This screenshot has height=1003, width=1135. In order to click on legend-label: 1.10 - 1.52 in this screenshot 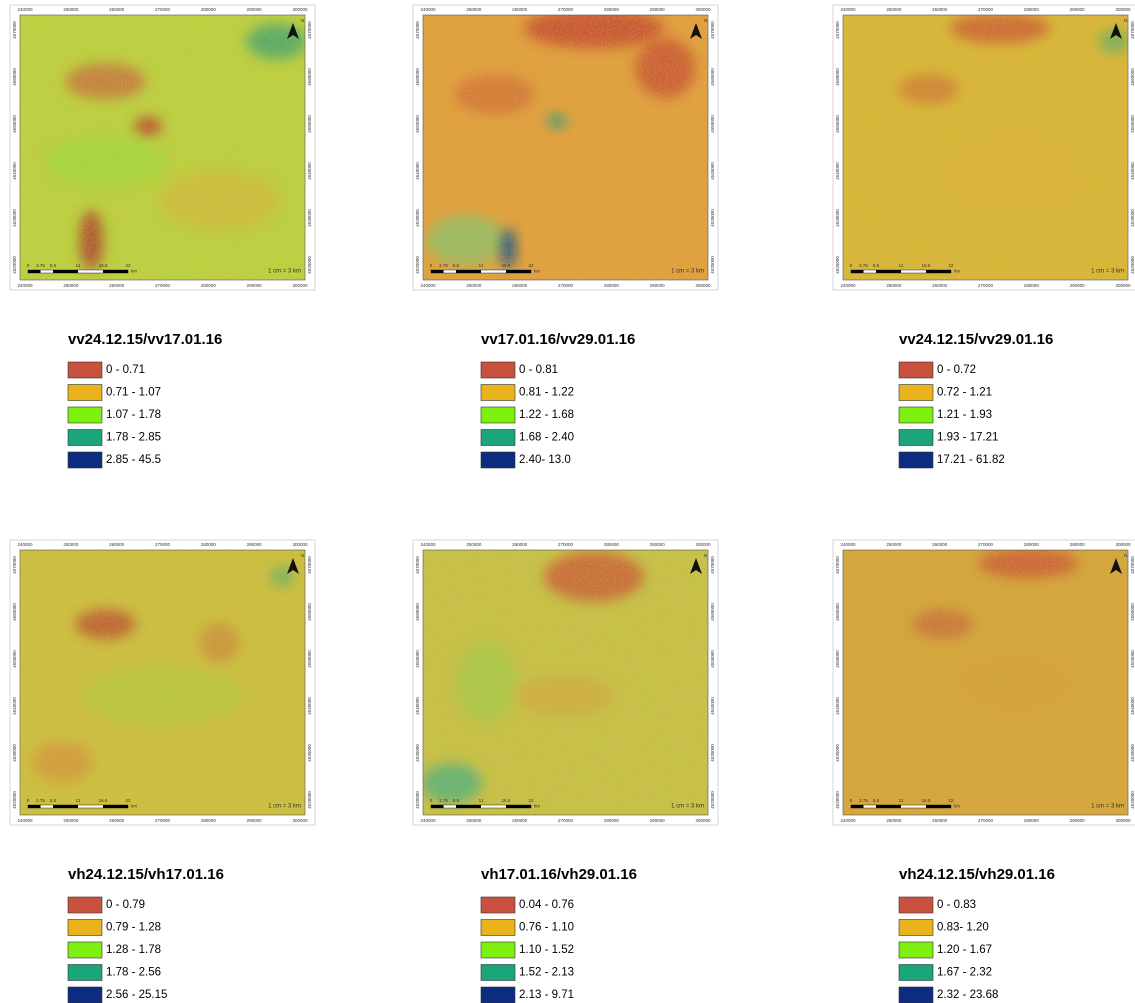, I will do `click(546, 950)`.